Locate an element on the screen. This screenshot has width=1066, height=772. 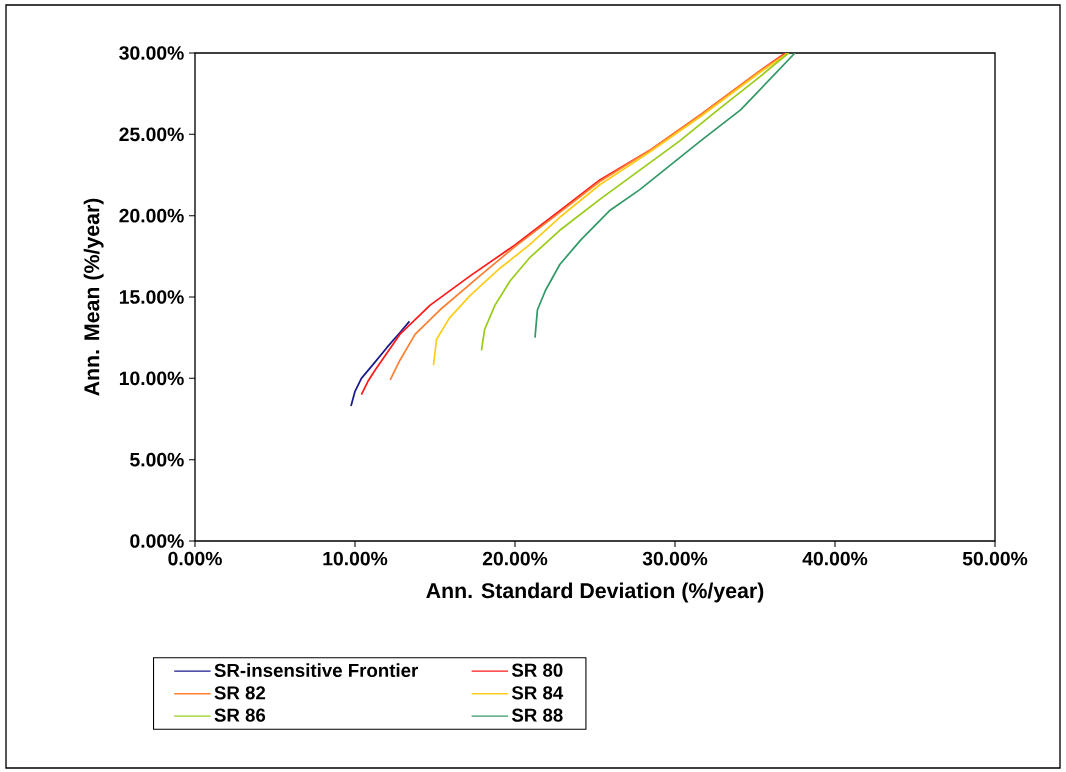
y-tick-label: 5.00% is located at coordinates (157, 459).